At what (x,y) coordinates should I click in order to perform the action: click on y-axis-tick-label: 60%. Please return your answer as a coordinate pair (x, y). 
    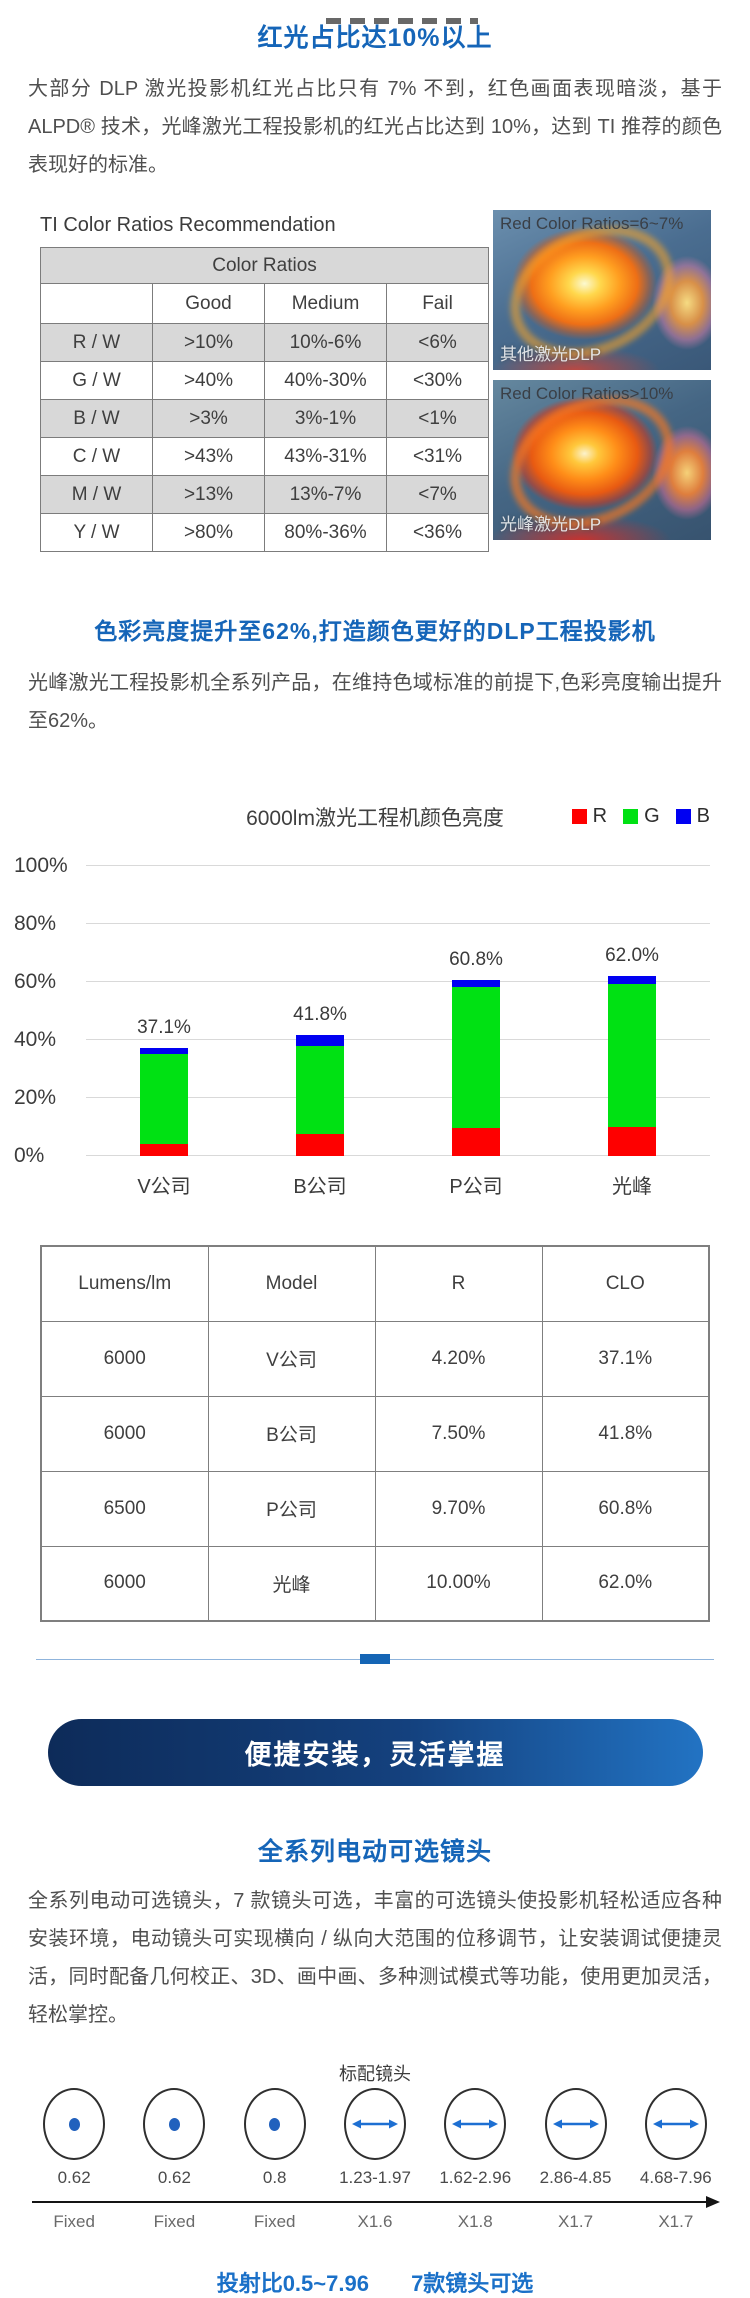
    Looking at the image, I should click on (35, 981).